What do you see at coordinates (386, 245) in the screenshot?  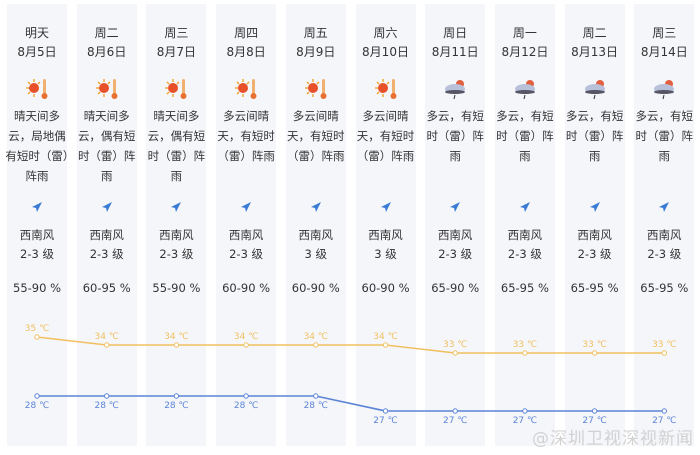 I see `wind-info: 西南风 3 级` at bounding box center [386, 245].